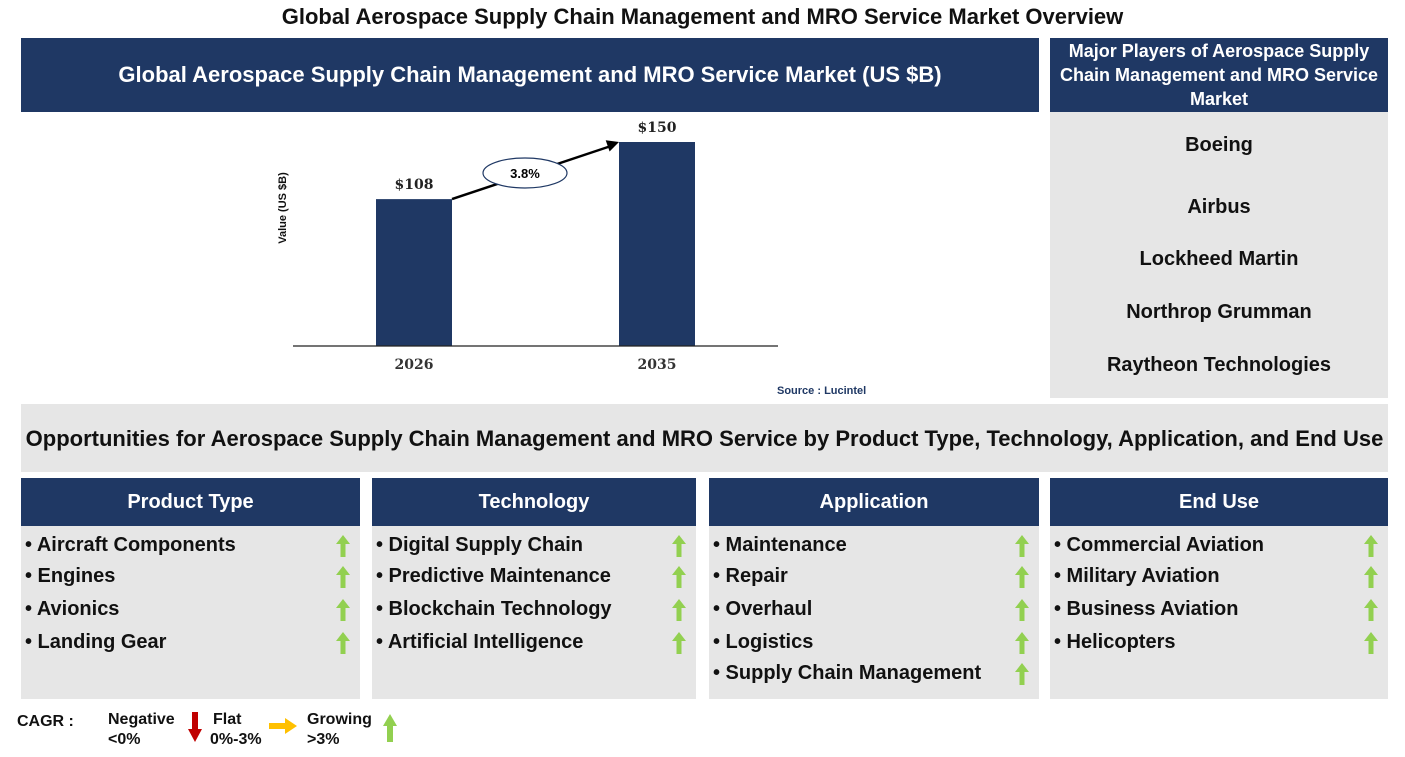 The height and width of the screenshot is (757, 1405). Describe the element at coordinates (190, 502) in the screenshot. I see `segment-header-product-type: Product Type` at that location.